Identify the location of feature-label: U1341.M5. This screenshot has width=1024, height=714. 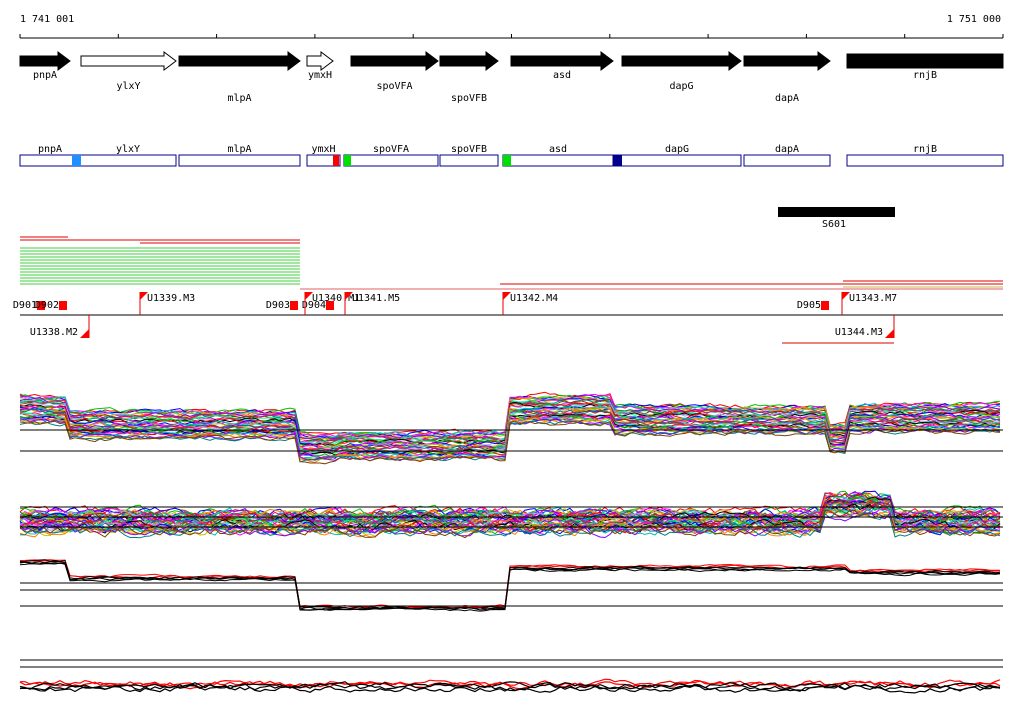
(376, 298).